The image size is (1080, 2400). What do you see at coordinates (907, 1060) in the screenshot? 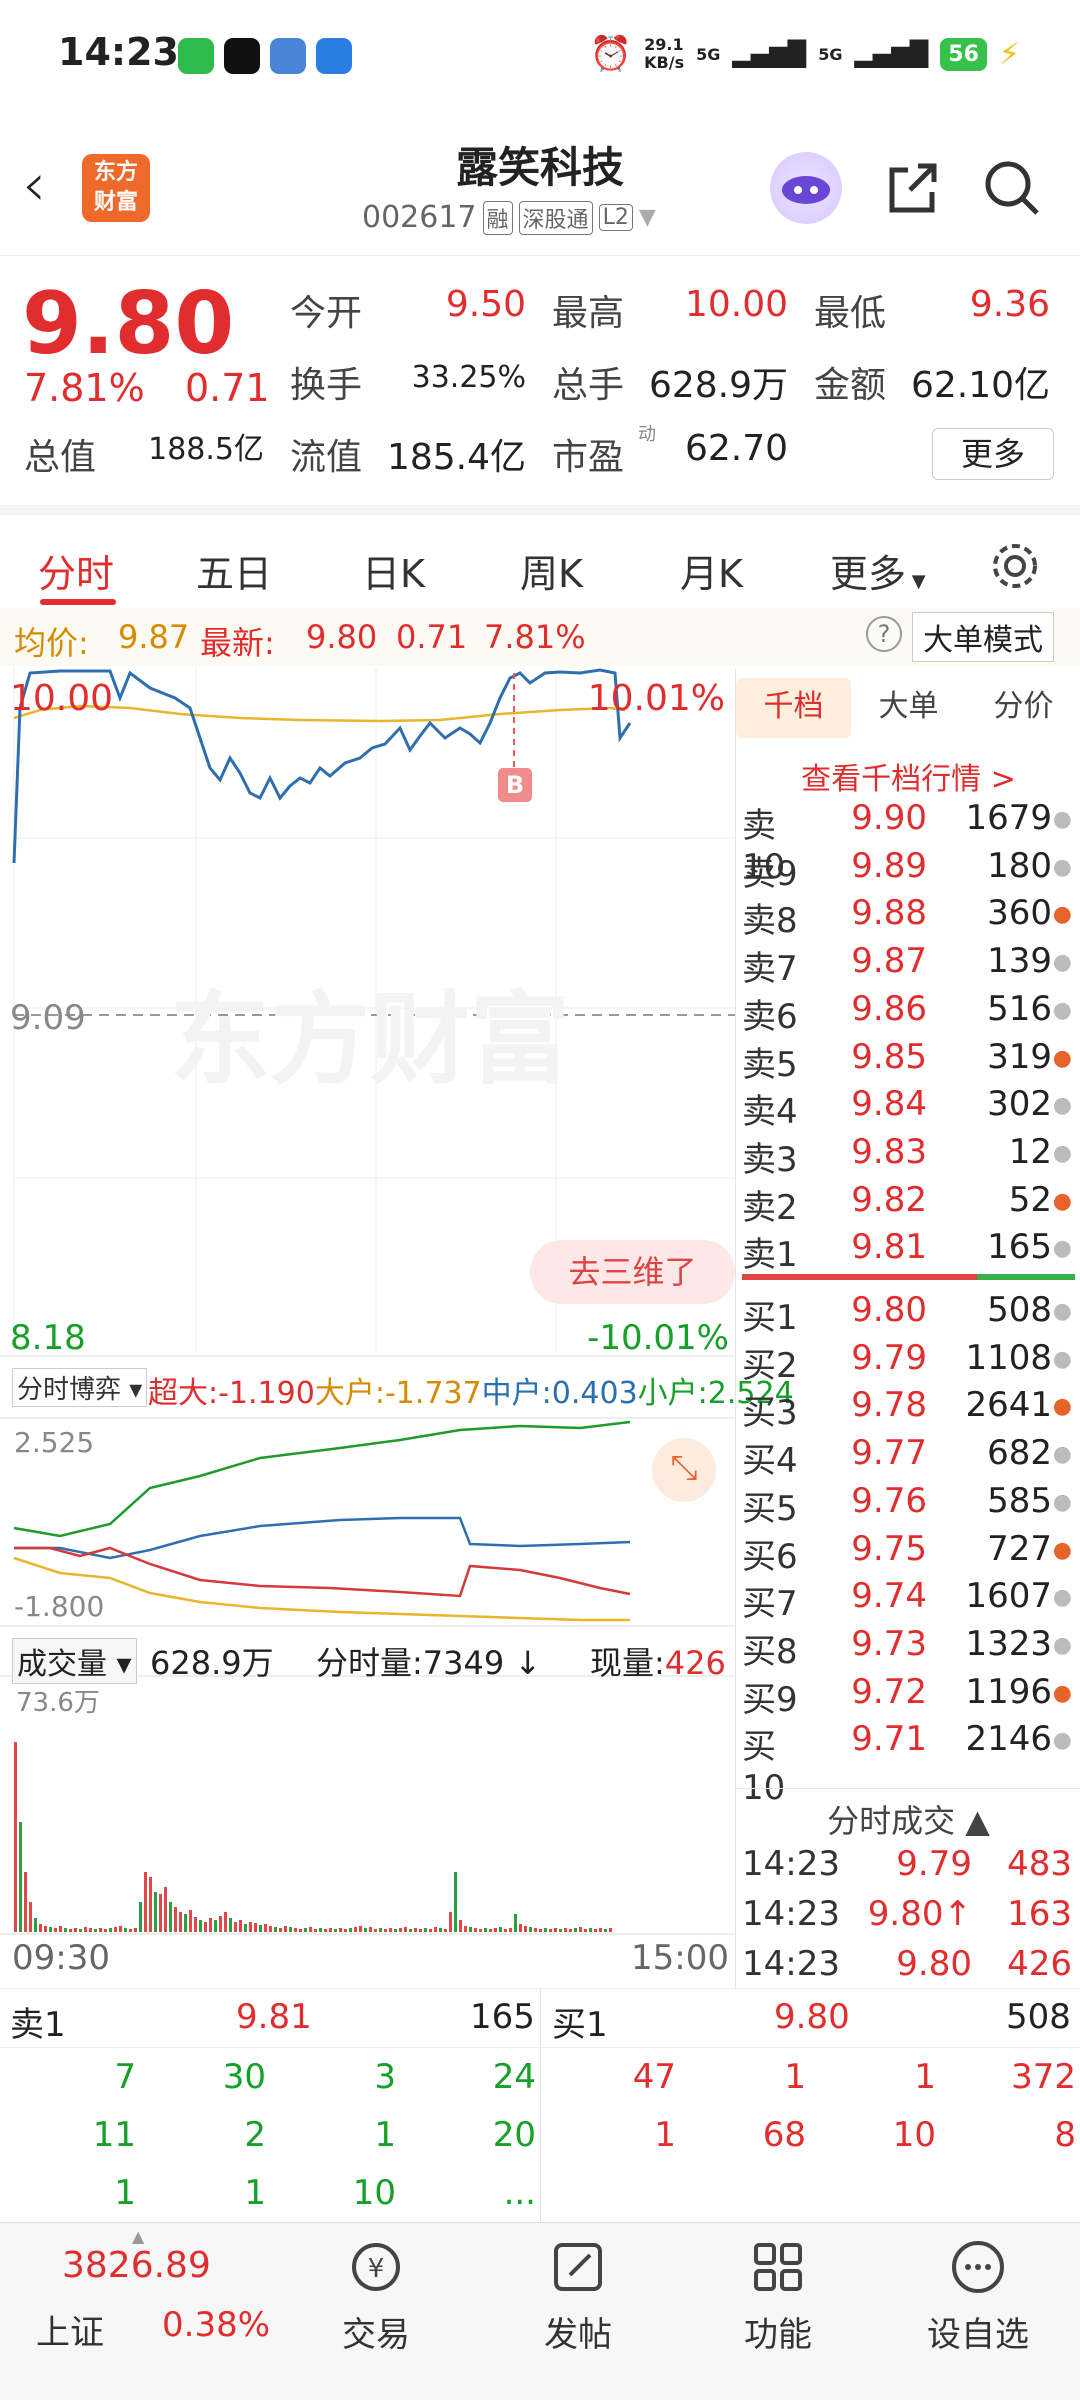
I see `sell-level-row: 卖5 9.85 319 ●` at bounding box center [907, 1060].